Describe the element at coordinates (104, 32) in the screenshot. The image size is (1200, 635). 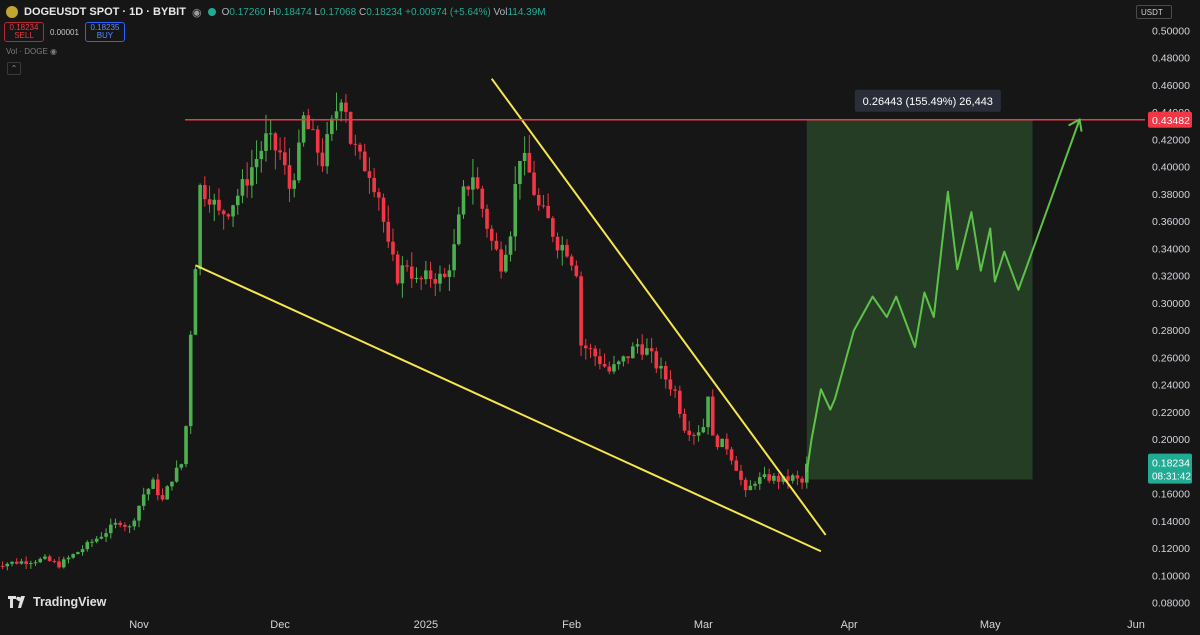
I see `buy-button: 0.18235 BUY` at that location.